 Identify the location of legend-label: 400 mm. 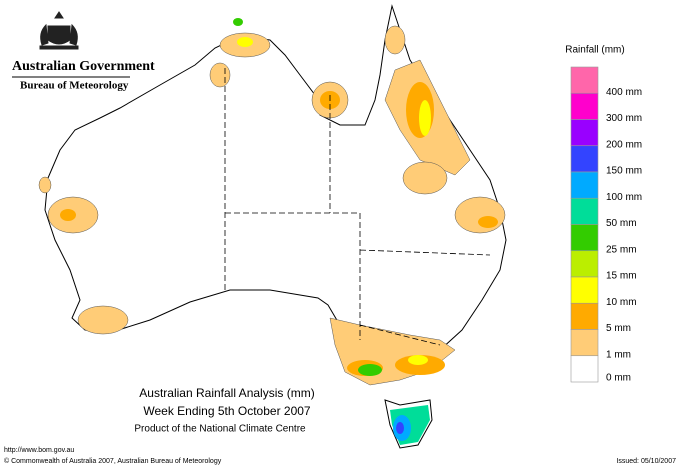
(624, 92).